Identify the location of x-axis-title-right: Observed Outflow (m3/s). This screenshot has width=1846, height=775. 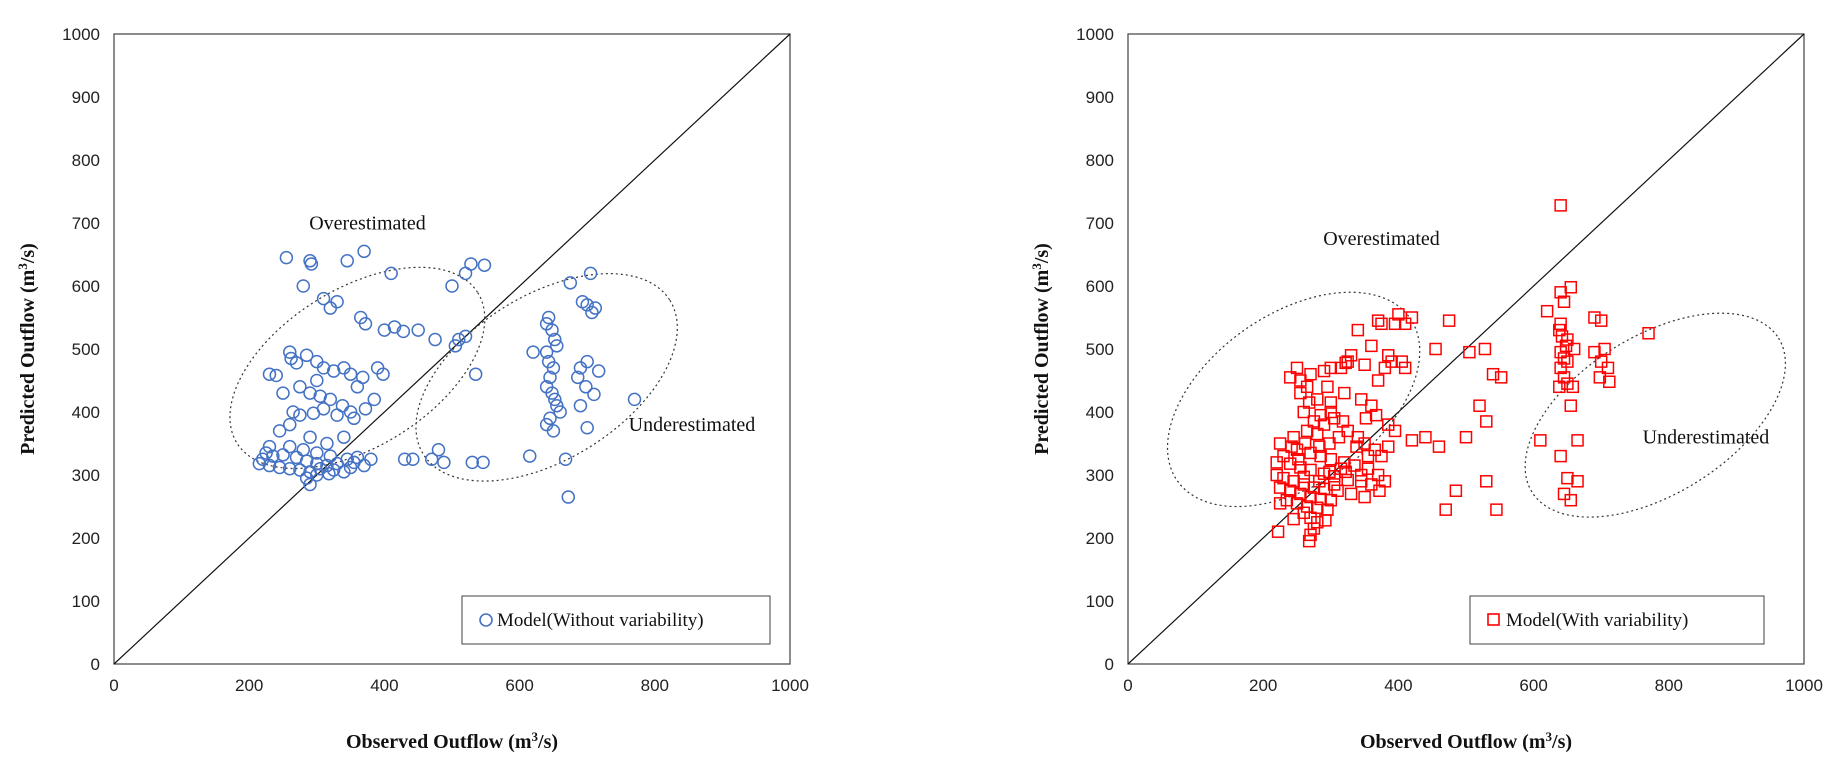
(1466, 741).